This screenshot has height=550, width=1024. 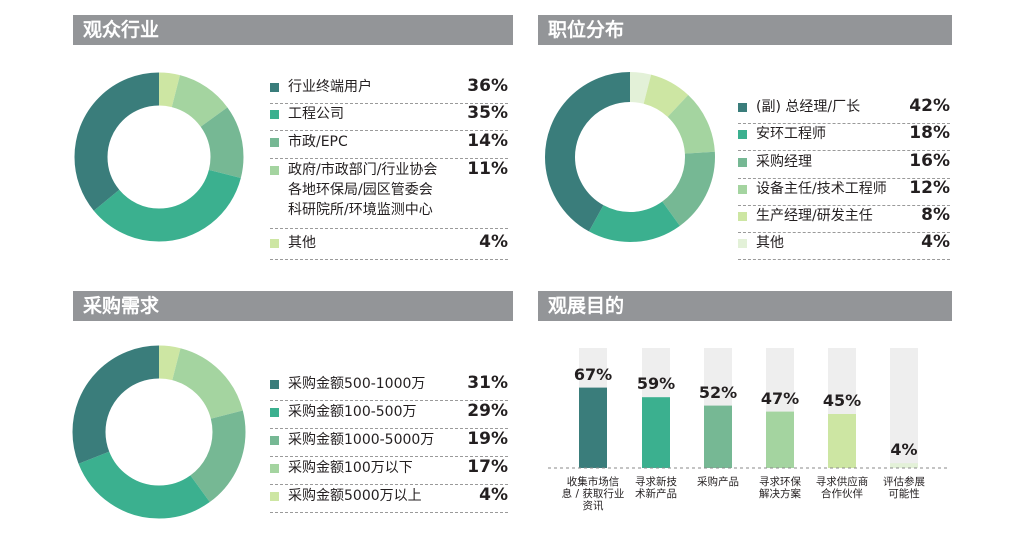 What do you see at coordinates (745, 306) in the screenshot?
I see `panel-title: 观展目的` at bounding box center [745, 306].